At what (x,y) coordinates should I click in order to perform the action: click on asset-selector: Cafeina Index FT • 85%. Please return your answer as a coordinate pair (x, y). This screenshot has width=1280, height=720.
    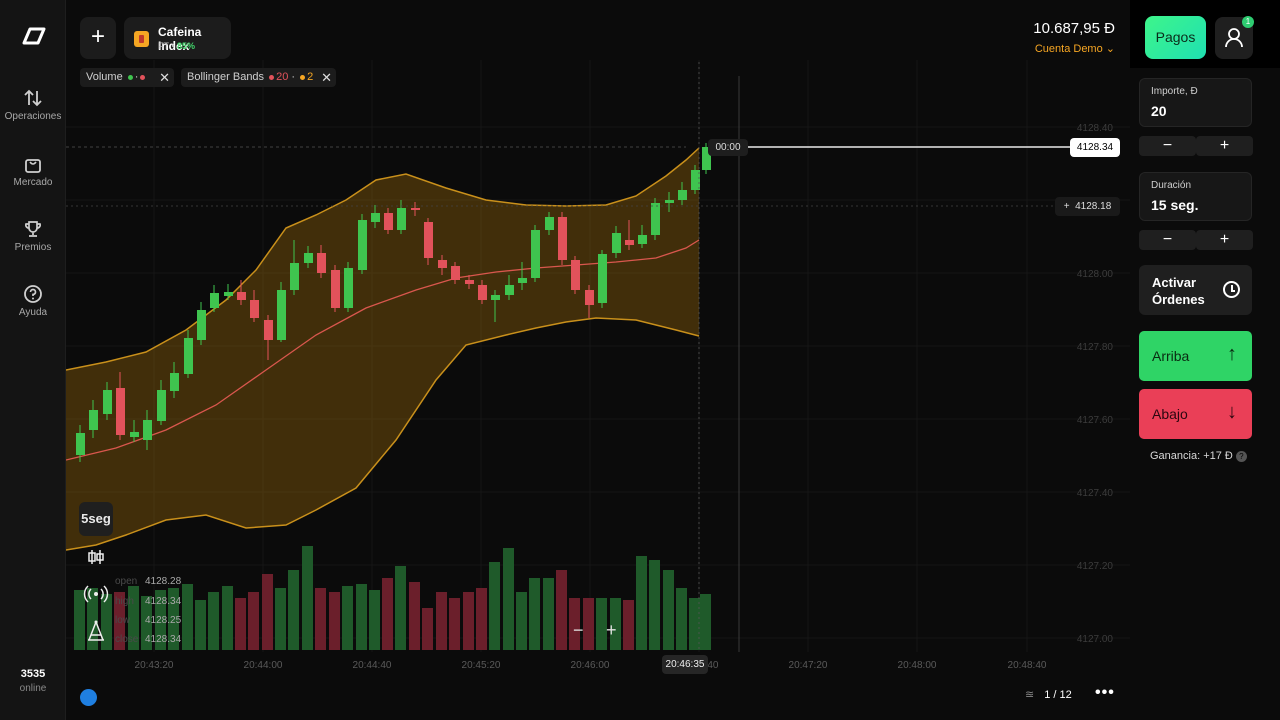
    Looking at the image, I should click on (177, 38).